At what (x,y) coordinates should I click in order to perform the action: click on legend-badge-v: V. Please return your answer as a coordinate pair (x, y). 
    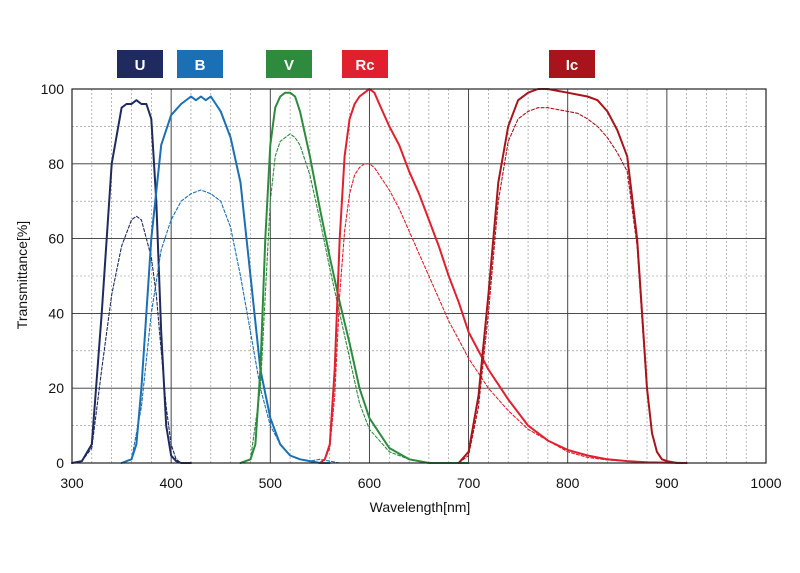
    Looking at the image, I should click on (289, 64).